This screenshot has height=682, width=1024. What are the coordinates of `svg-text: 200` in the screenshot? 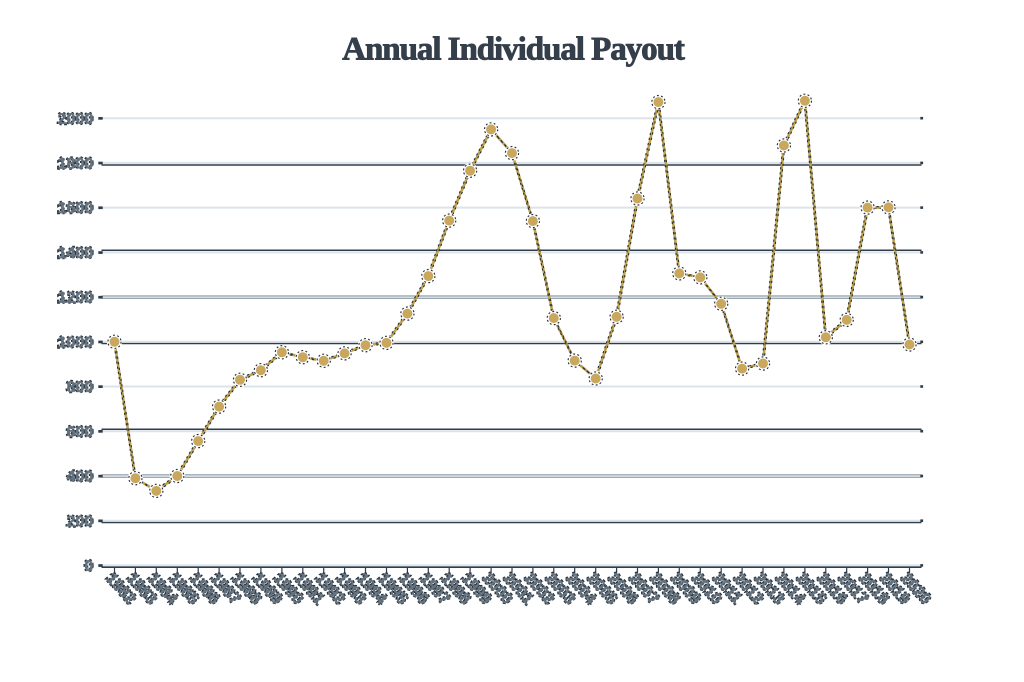 It's located at (79, 521).